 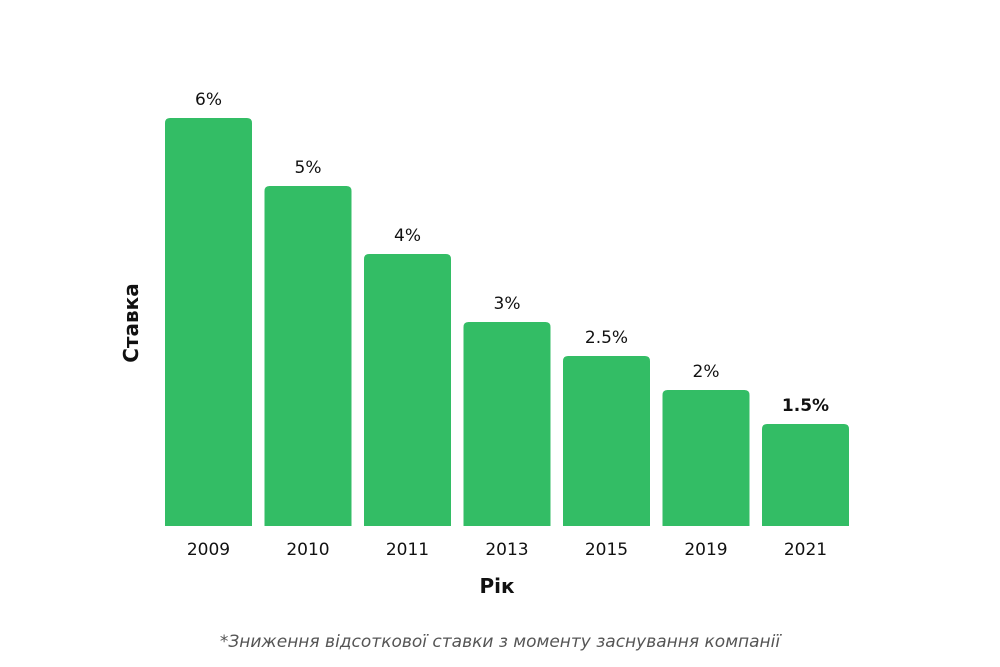 I want to click on x-tick-labels-group: 2009 2010 2011 2013 2015 2019 2021, so click(x=507, y=550).